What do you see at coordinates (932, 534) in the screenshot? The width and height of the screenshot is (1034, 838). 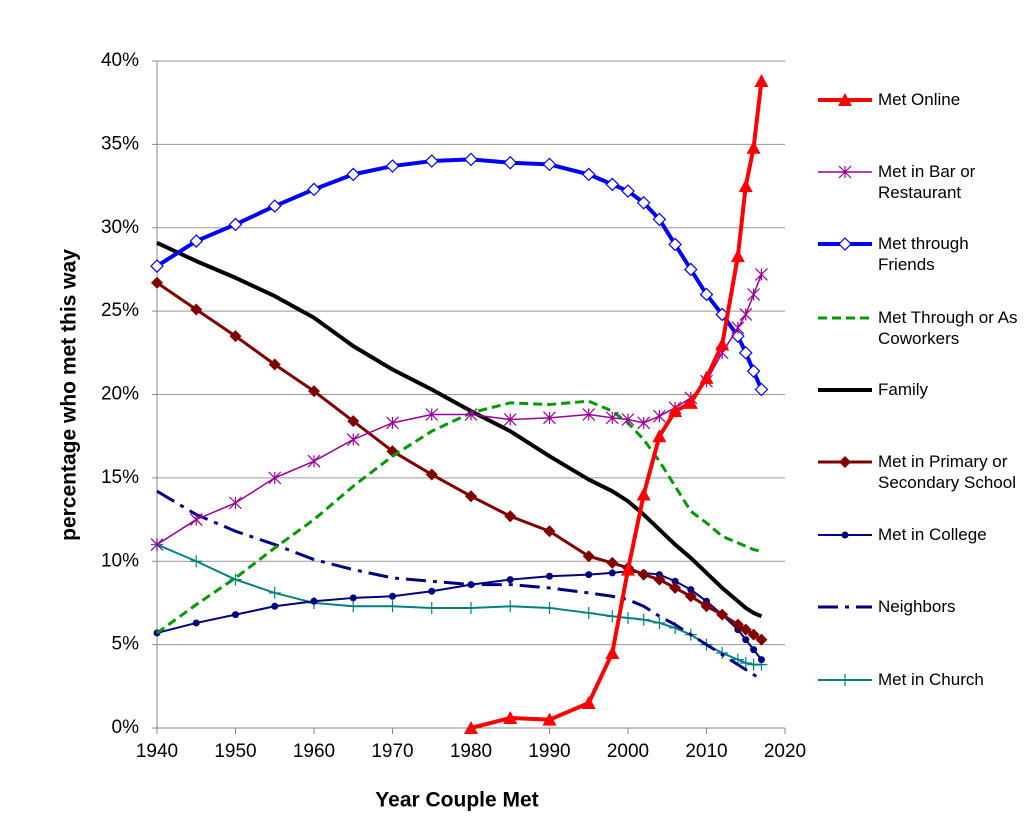 I see `legend-label: Met in College` at bounding box center [932, 534].